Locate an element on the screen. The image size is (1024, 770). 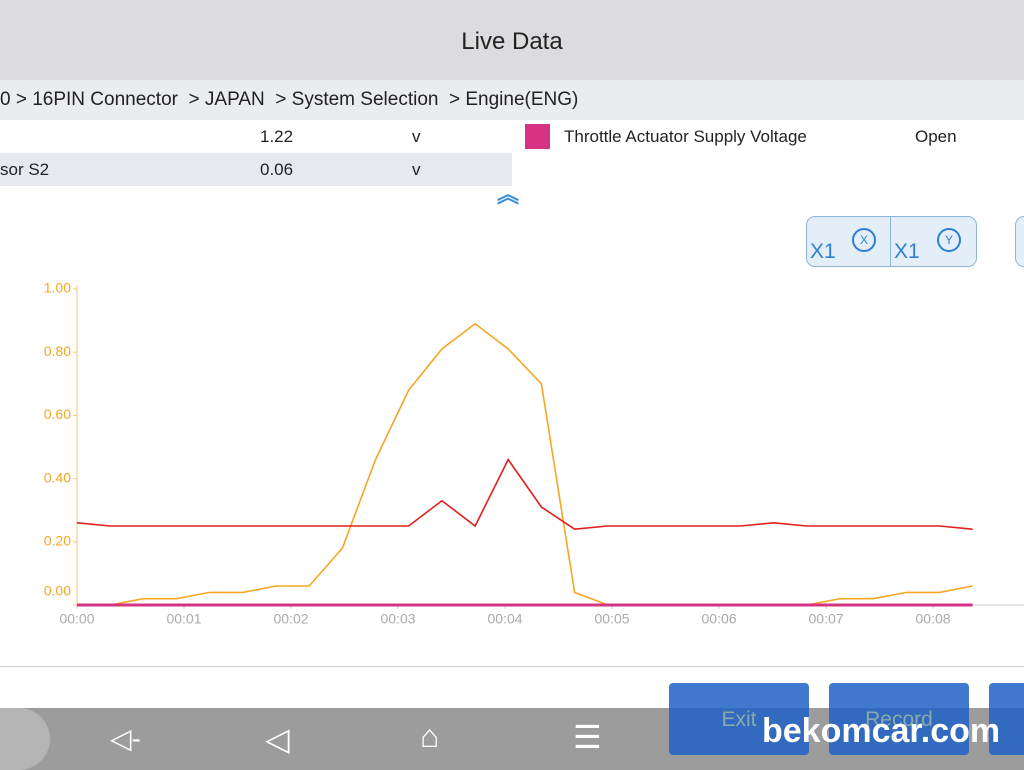
x-tick-label: 00:00 is located at coordinates (76, 619).